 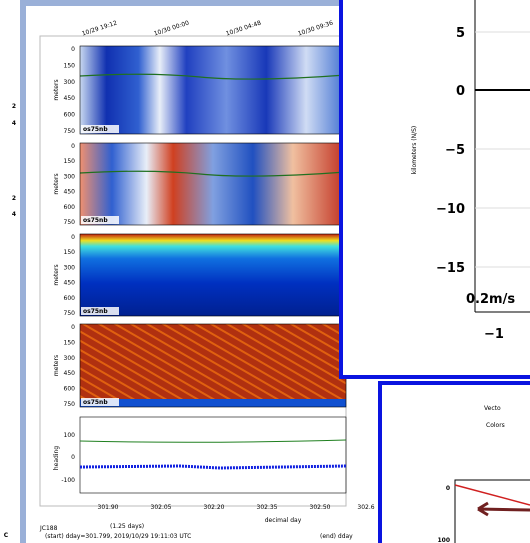 What do you see at coordinates (48, 528) in the screenshot?
I see `cruise-id: JC188` at bounding box center [48, 528].